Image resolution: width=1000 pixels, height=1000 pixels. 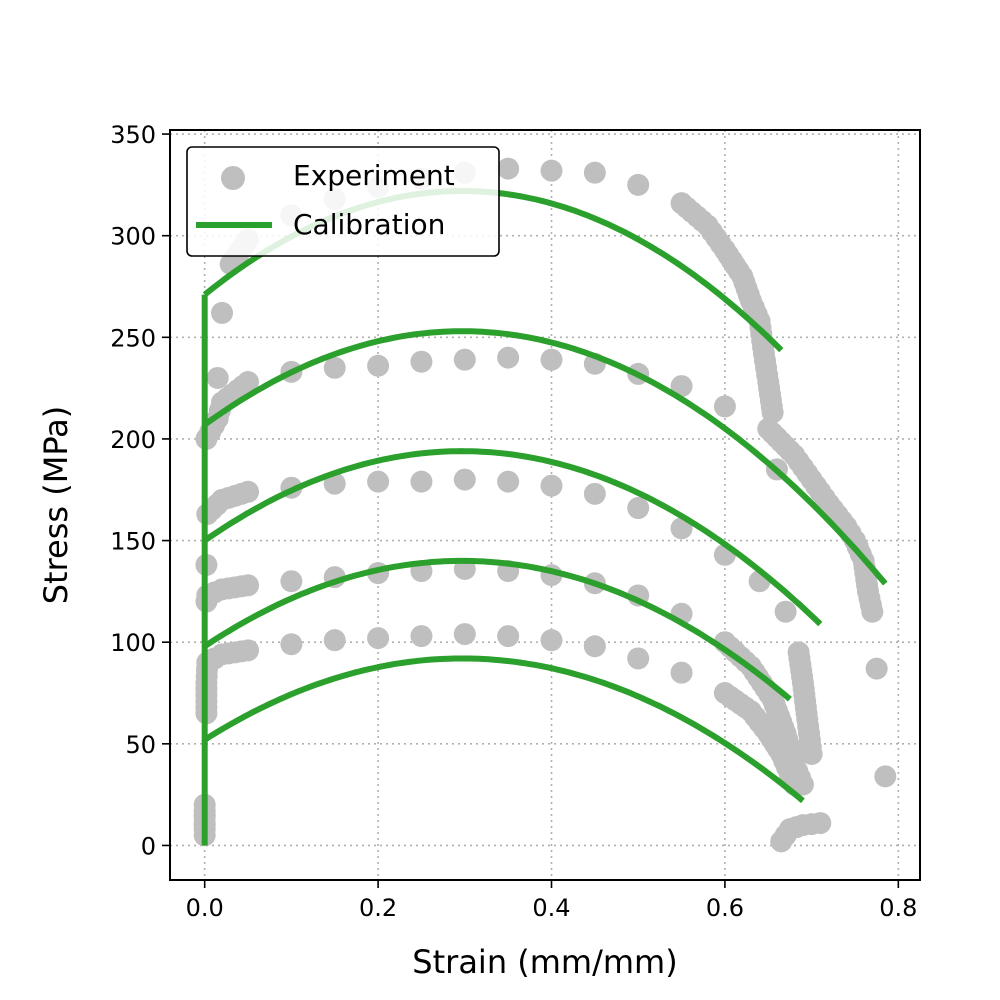 I want to click on y-tick-label: 50, so click(x=140, y=745).